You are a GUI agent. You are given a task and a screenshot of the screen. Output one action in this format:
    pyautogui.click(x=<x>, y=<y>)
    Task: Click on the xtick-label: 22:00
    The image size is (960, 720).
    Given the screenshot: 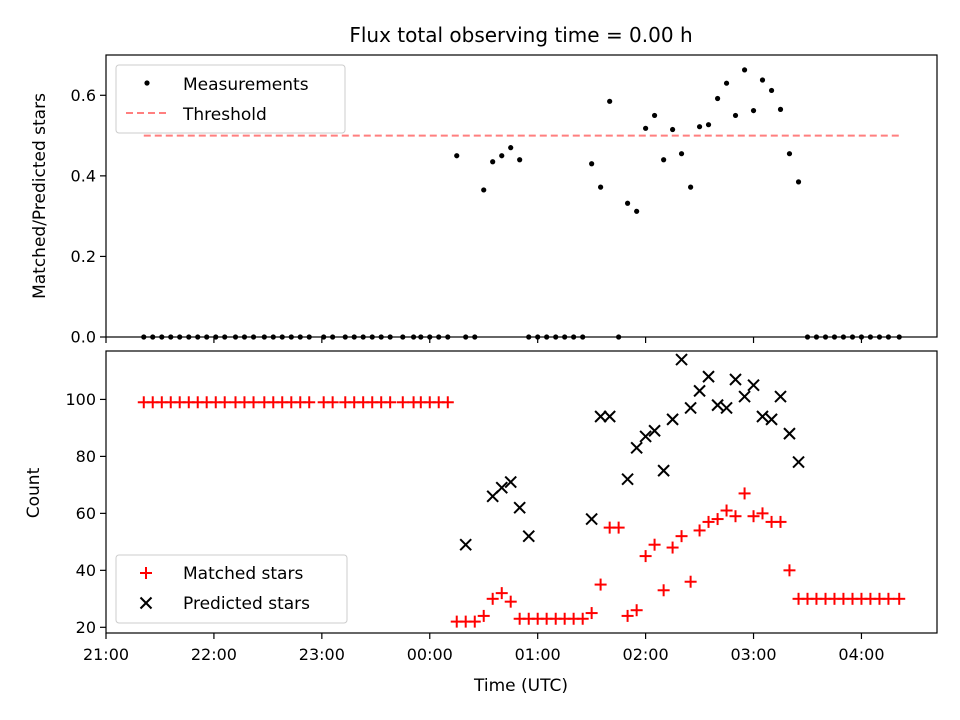 What is the action you would take?
    pyautogui.click(x=214, y=654)
    